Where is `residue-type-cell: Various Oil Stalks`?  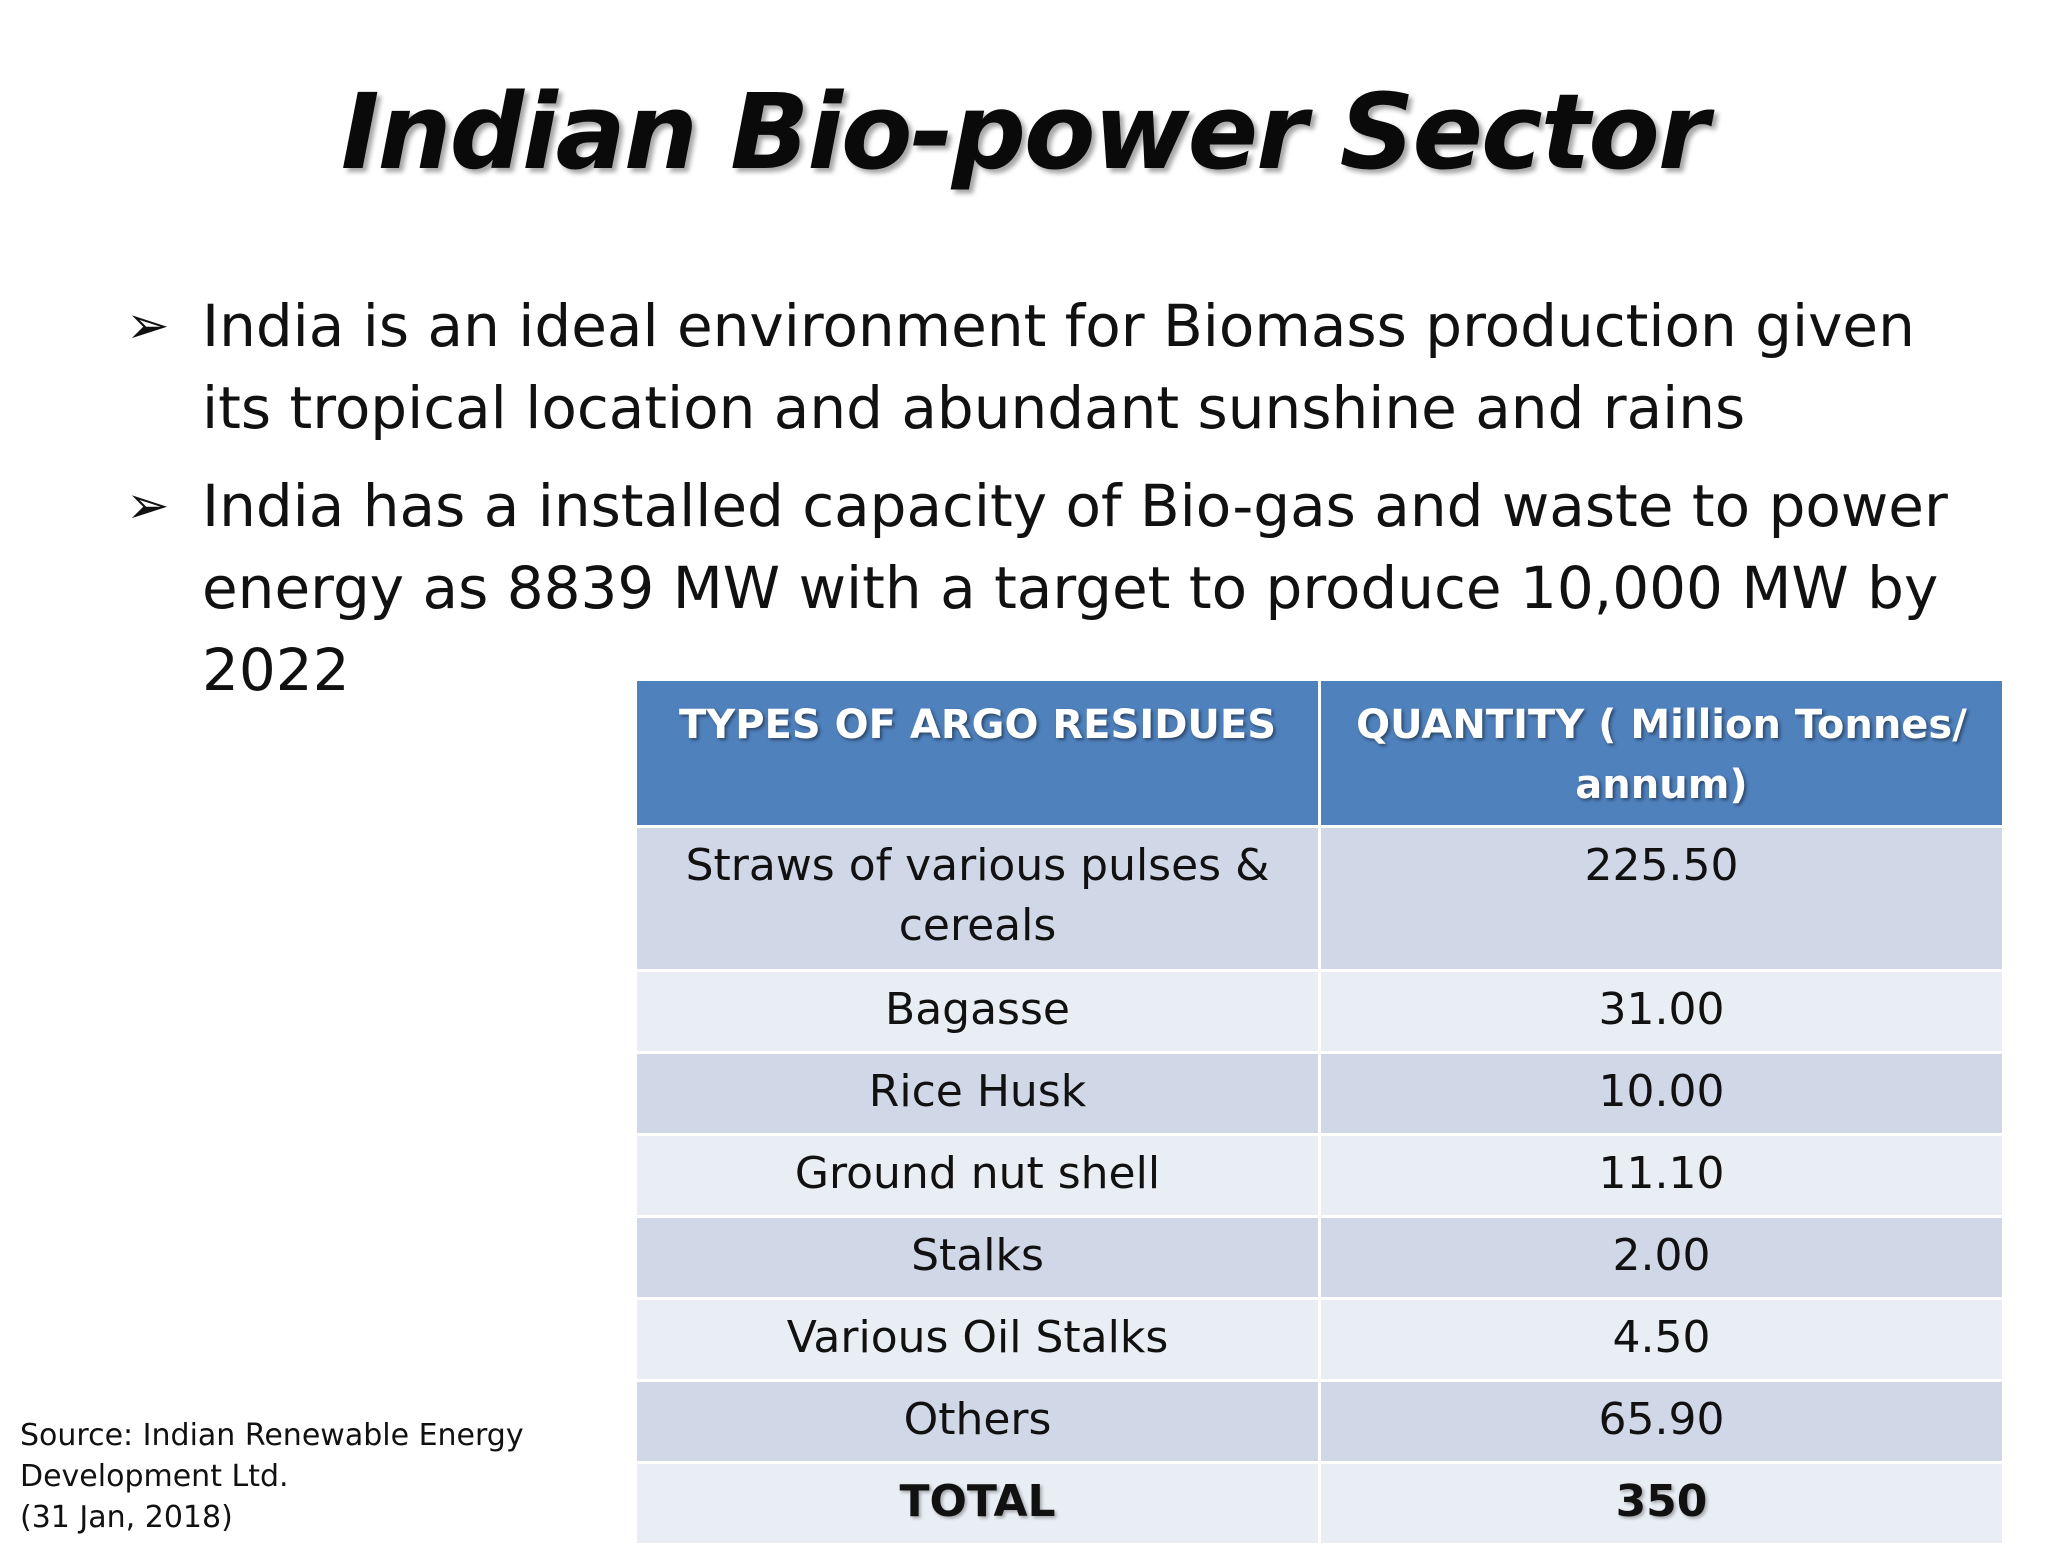 residue-type-cell: Various Oil Stalks is located at coordinates (977, 1339).